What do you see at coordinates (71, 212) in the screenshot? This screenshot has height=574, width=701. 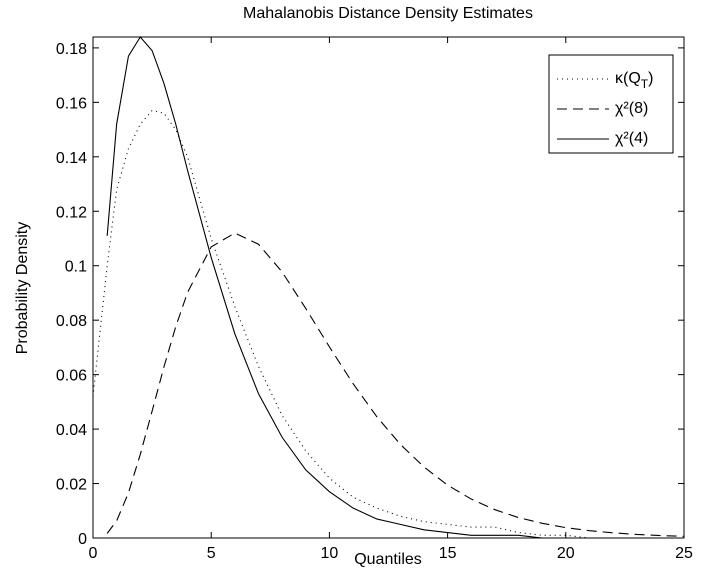 I see `y-tick-label: 0.12` at bounding box center [71, 212].